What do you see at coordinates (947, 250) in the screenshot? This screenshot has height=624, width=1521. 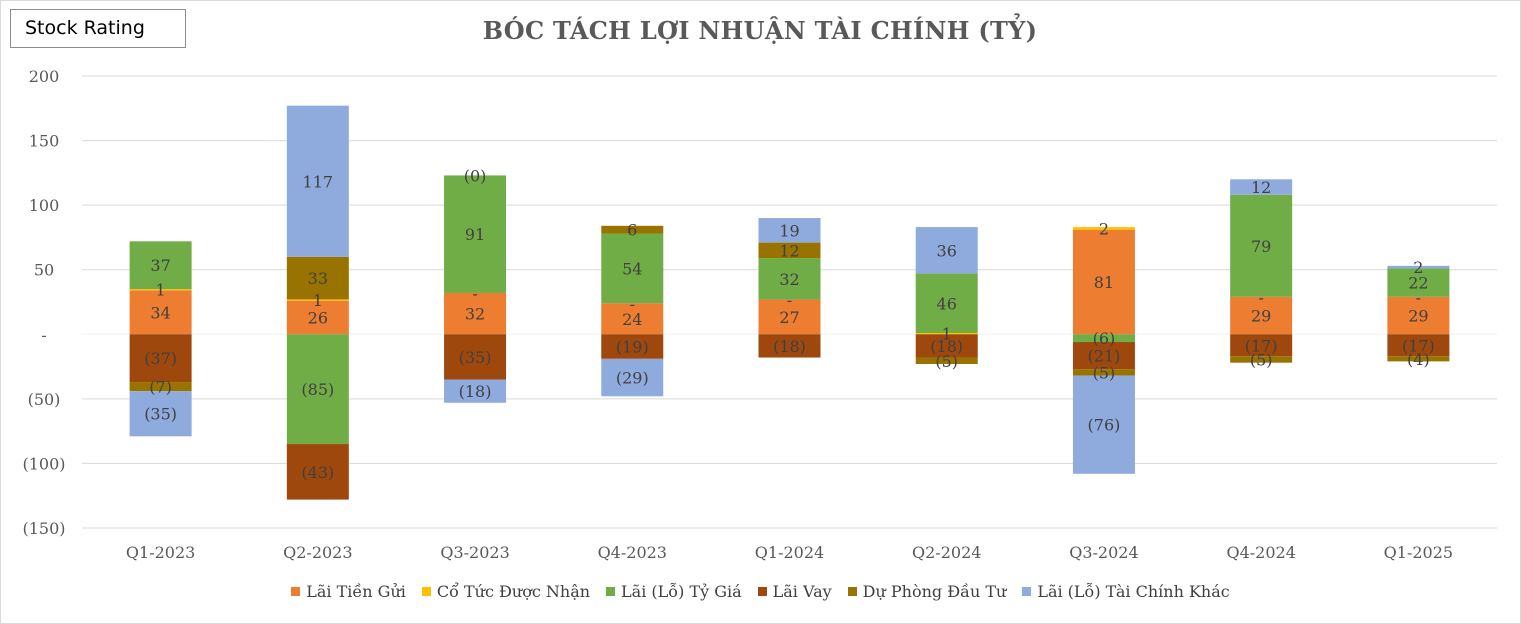 I see `data-label: 36` at bounding box center [947, 250].